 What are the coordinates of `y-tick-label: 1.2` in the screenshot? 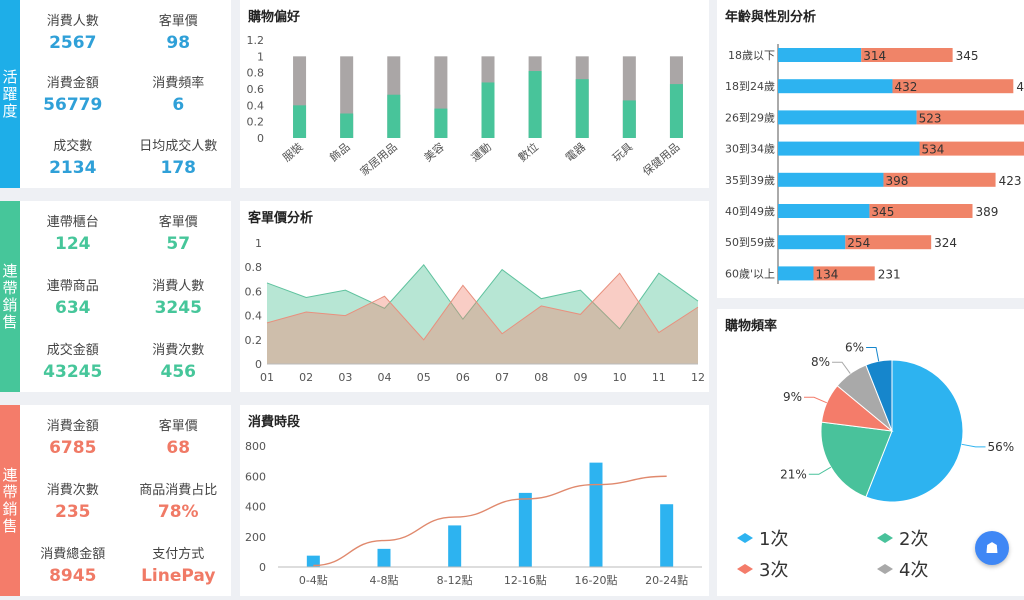 It's located at (256, 40).